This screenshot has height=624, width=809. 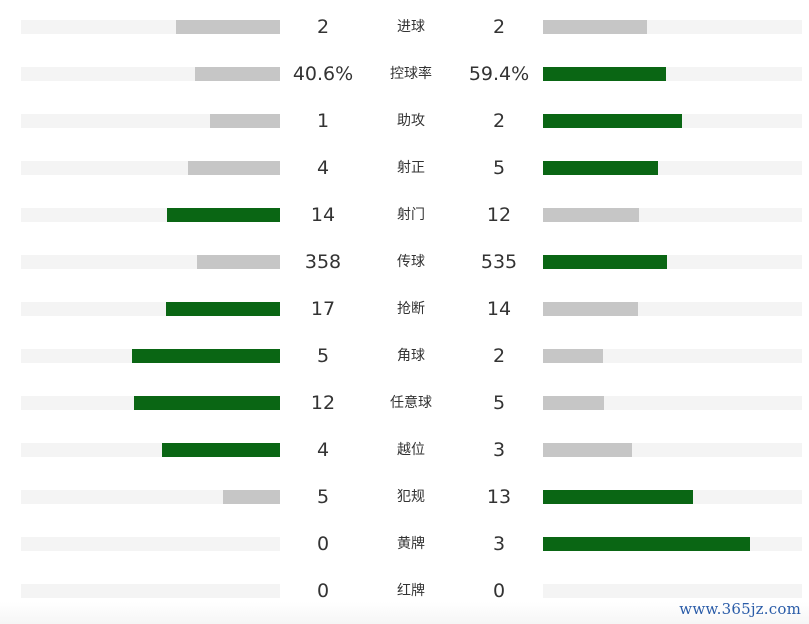 I want to click on stat-row: 4 射正 5, so click(x=404, y=168).